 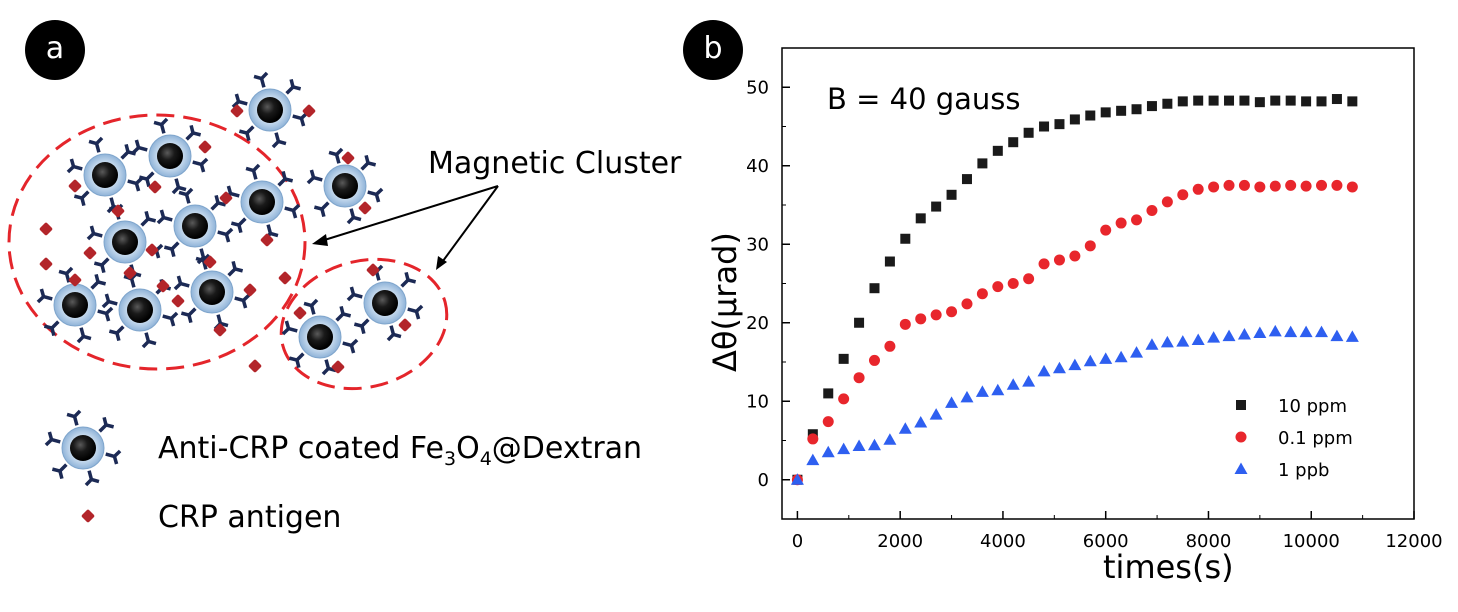 I want to click on cluster-outline-small, so click(x=364, y=324).